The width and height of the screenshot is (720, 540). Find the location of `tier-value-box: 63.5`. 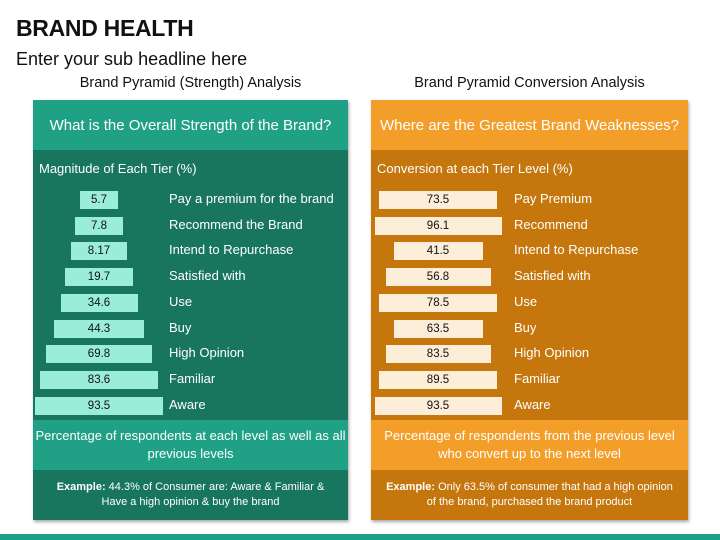

tier-value-box: 63.5 is located at coordinates (438, 328).